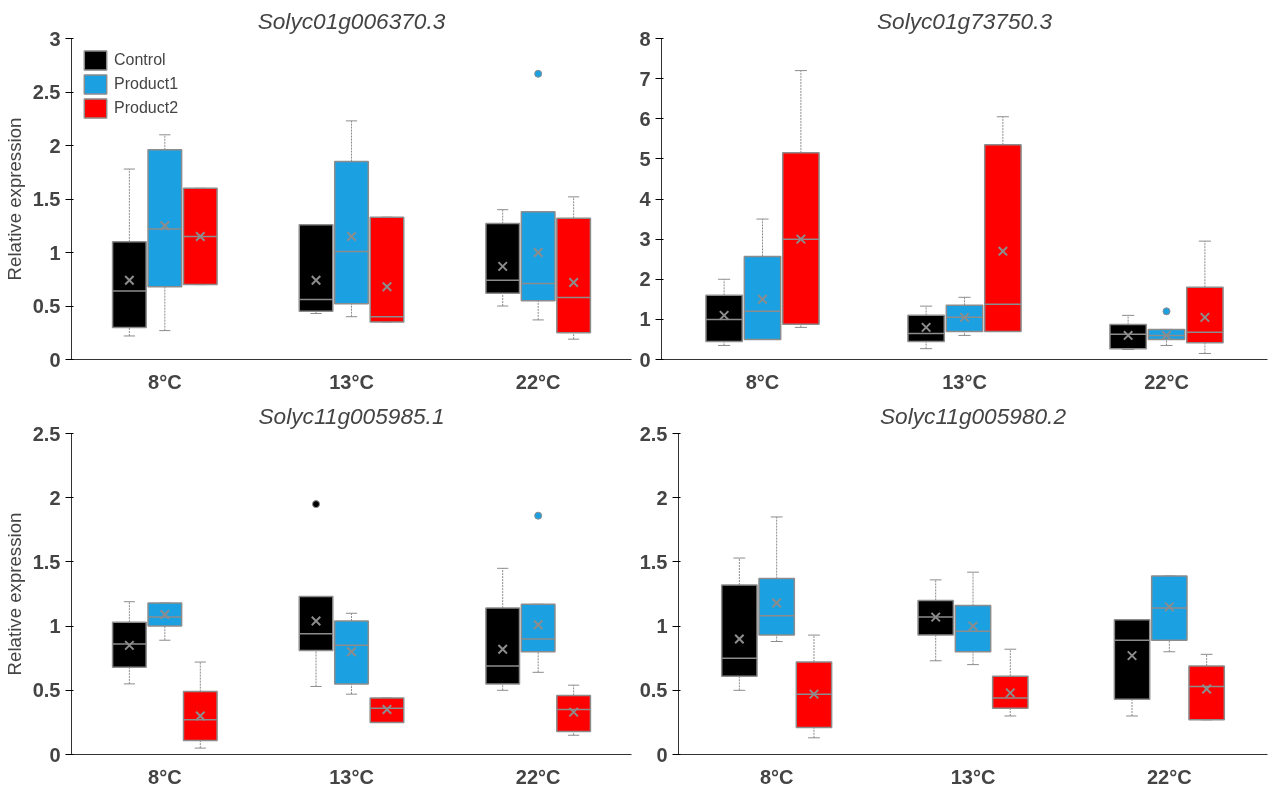  I want to click on y-tick-label: 8, so click(645, 38).